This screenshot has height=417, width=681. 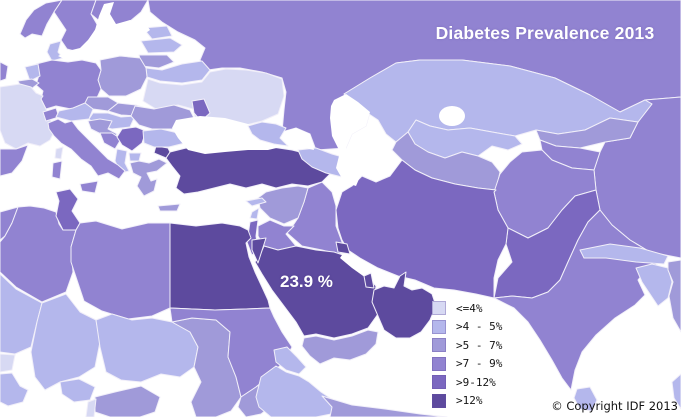 I want to click on region-sinai, so click(x=259, y=250).